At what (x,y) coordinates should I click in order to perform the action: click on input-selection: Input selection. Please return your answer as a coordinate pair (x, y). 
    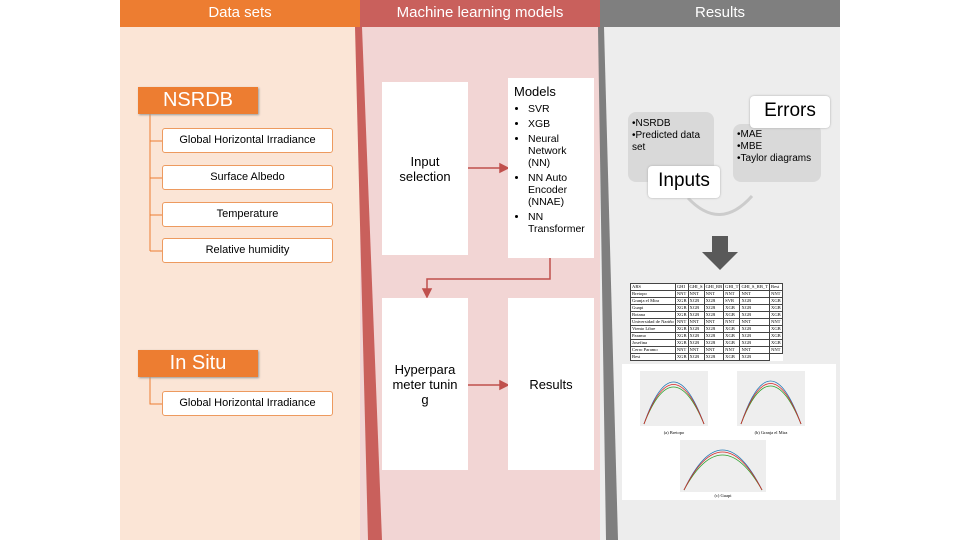
    Looking at the image, I should click on (425, 168).